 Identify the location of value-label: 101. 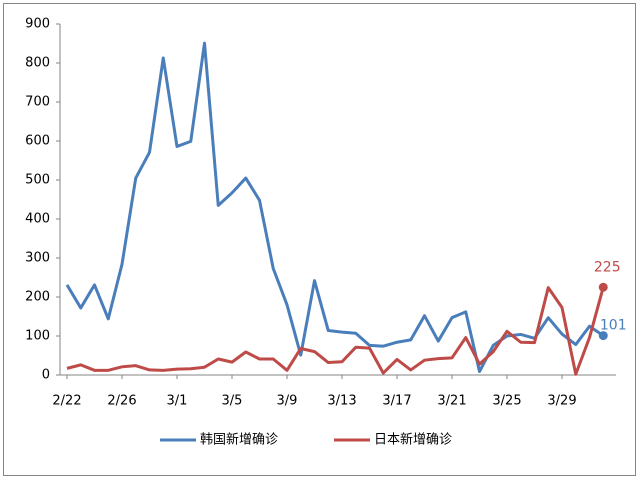
(613, 326).